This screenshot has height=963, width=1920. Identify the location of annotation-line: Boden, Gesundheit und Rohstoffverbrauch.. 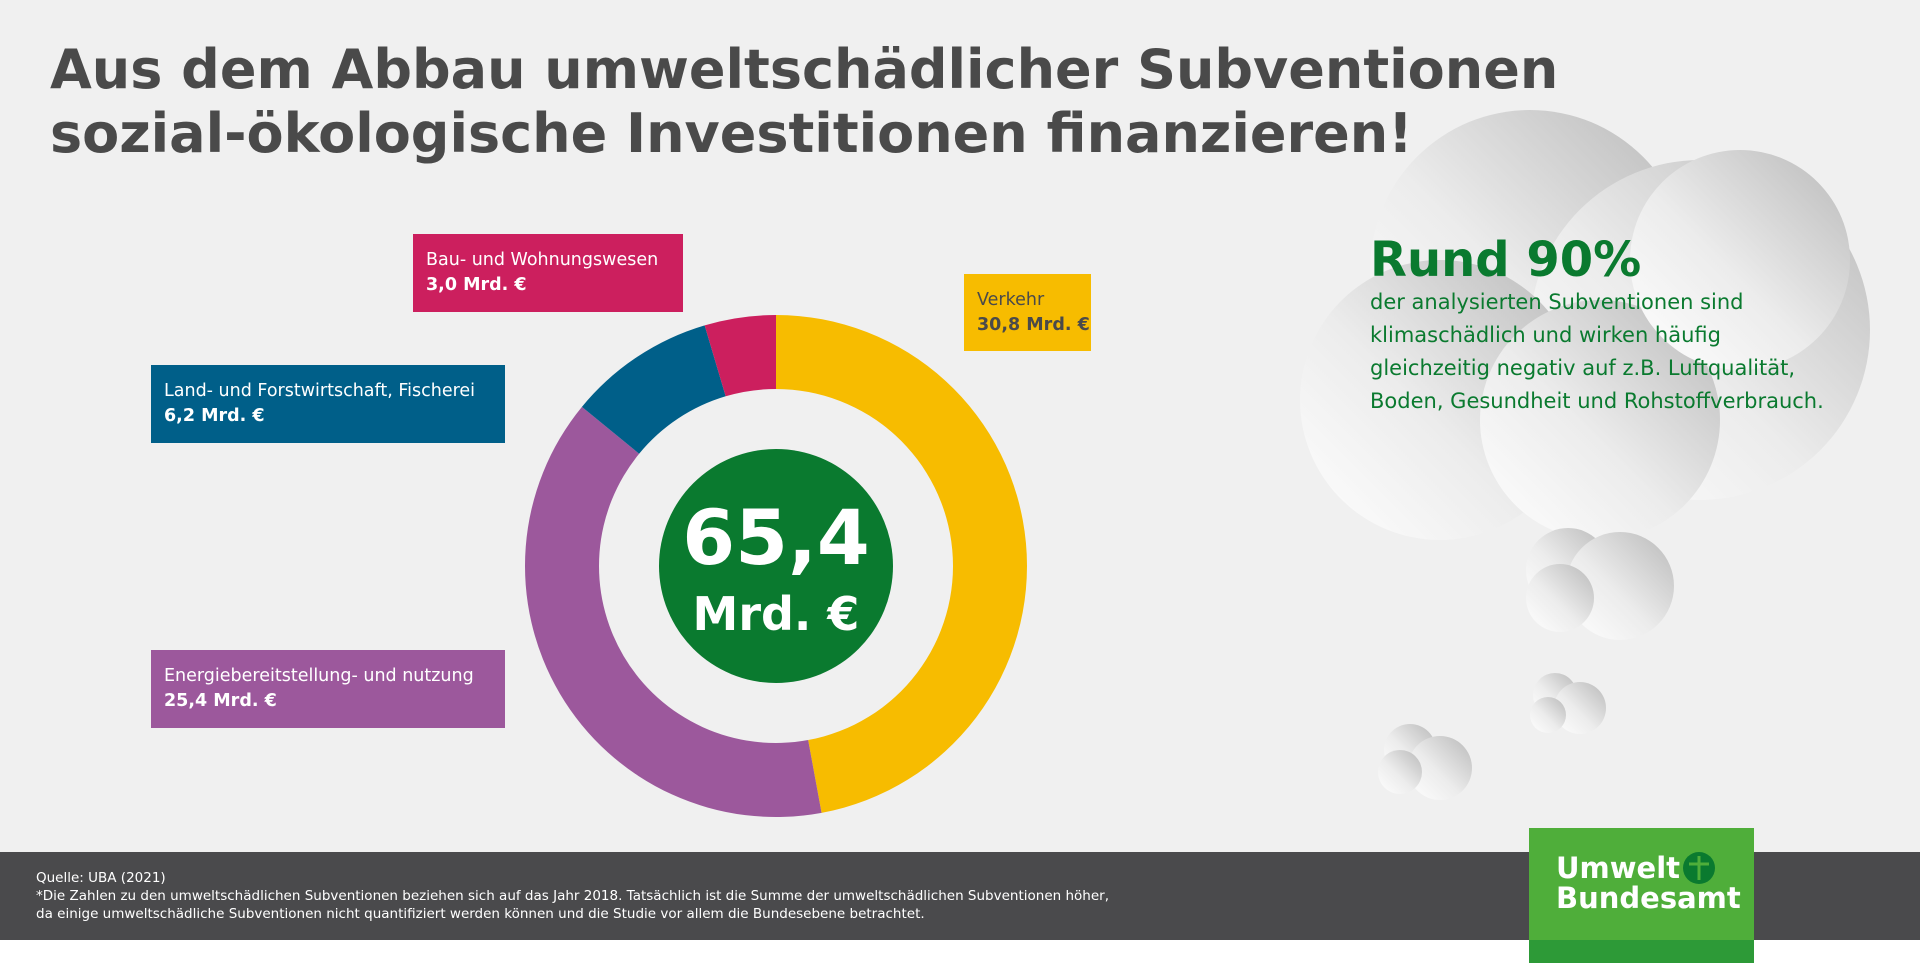
(1597, 401).